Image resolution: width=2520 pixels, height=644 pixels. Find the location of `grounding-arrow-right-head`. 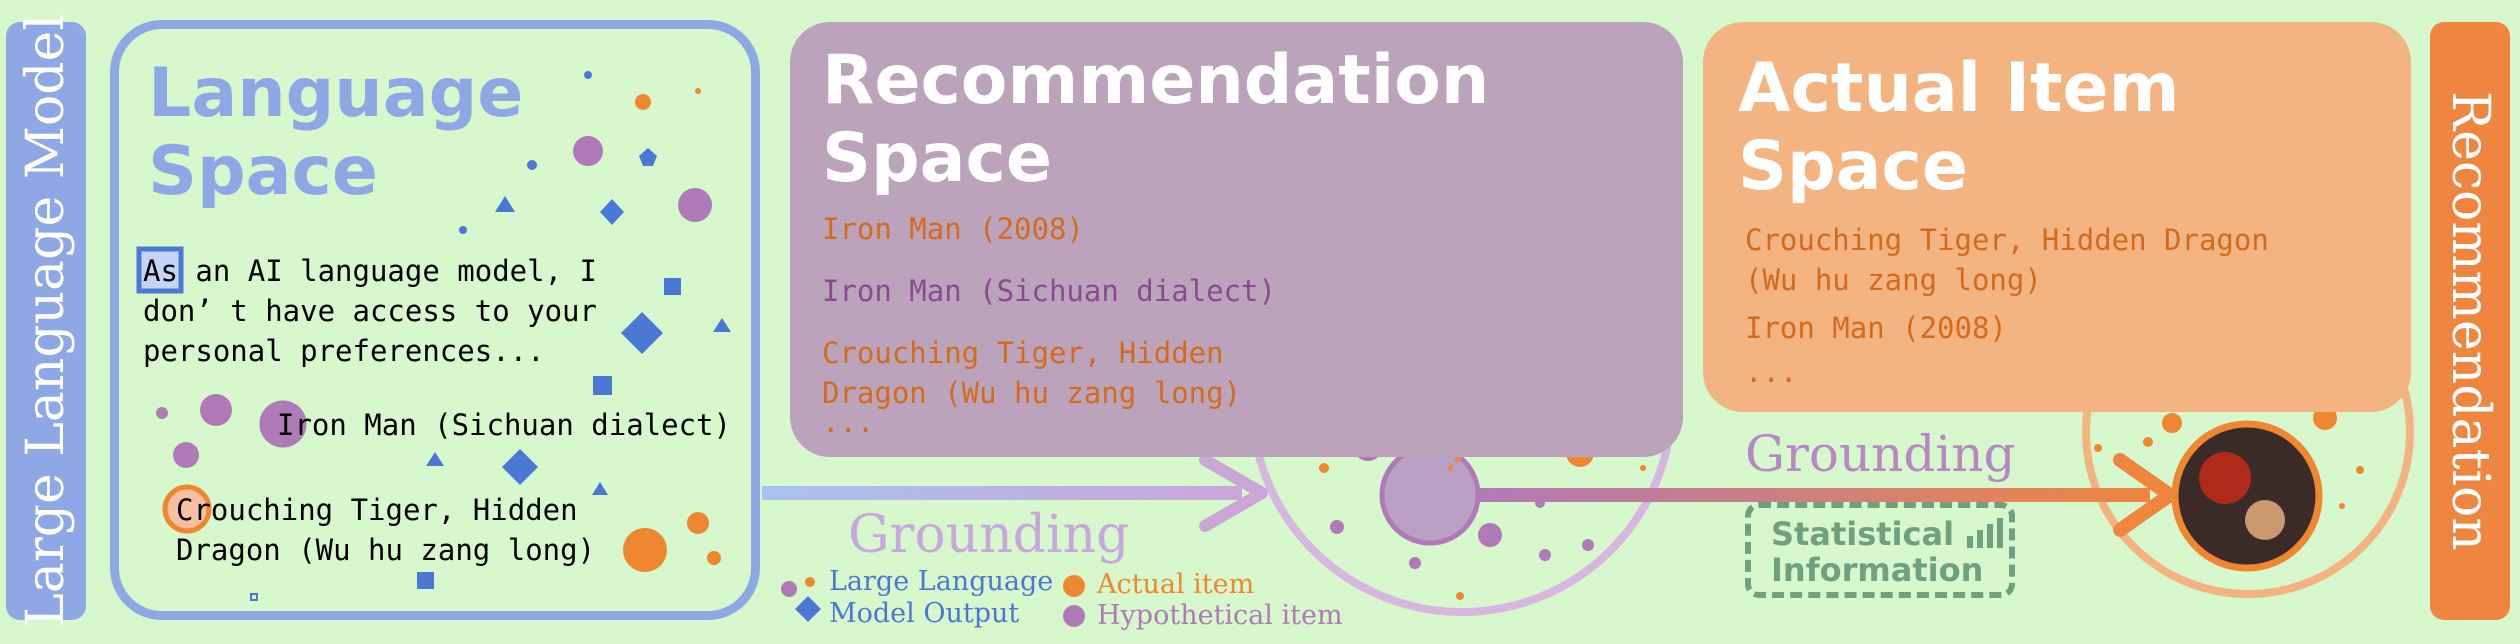

grounding-arrow-right-head is located at coordinates (2145, 495).